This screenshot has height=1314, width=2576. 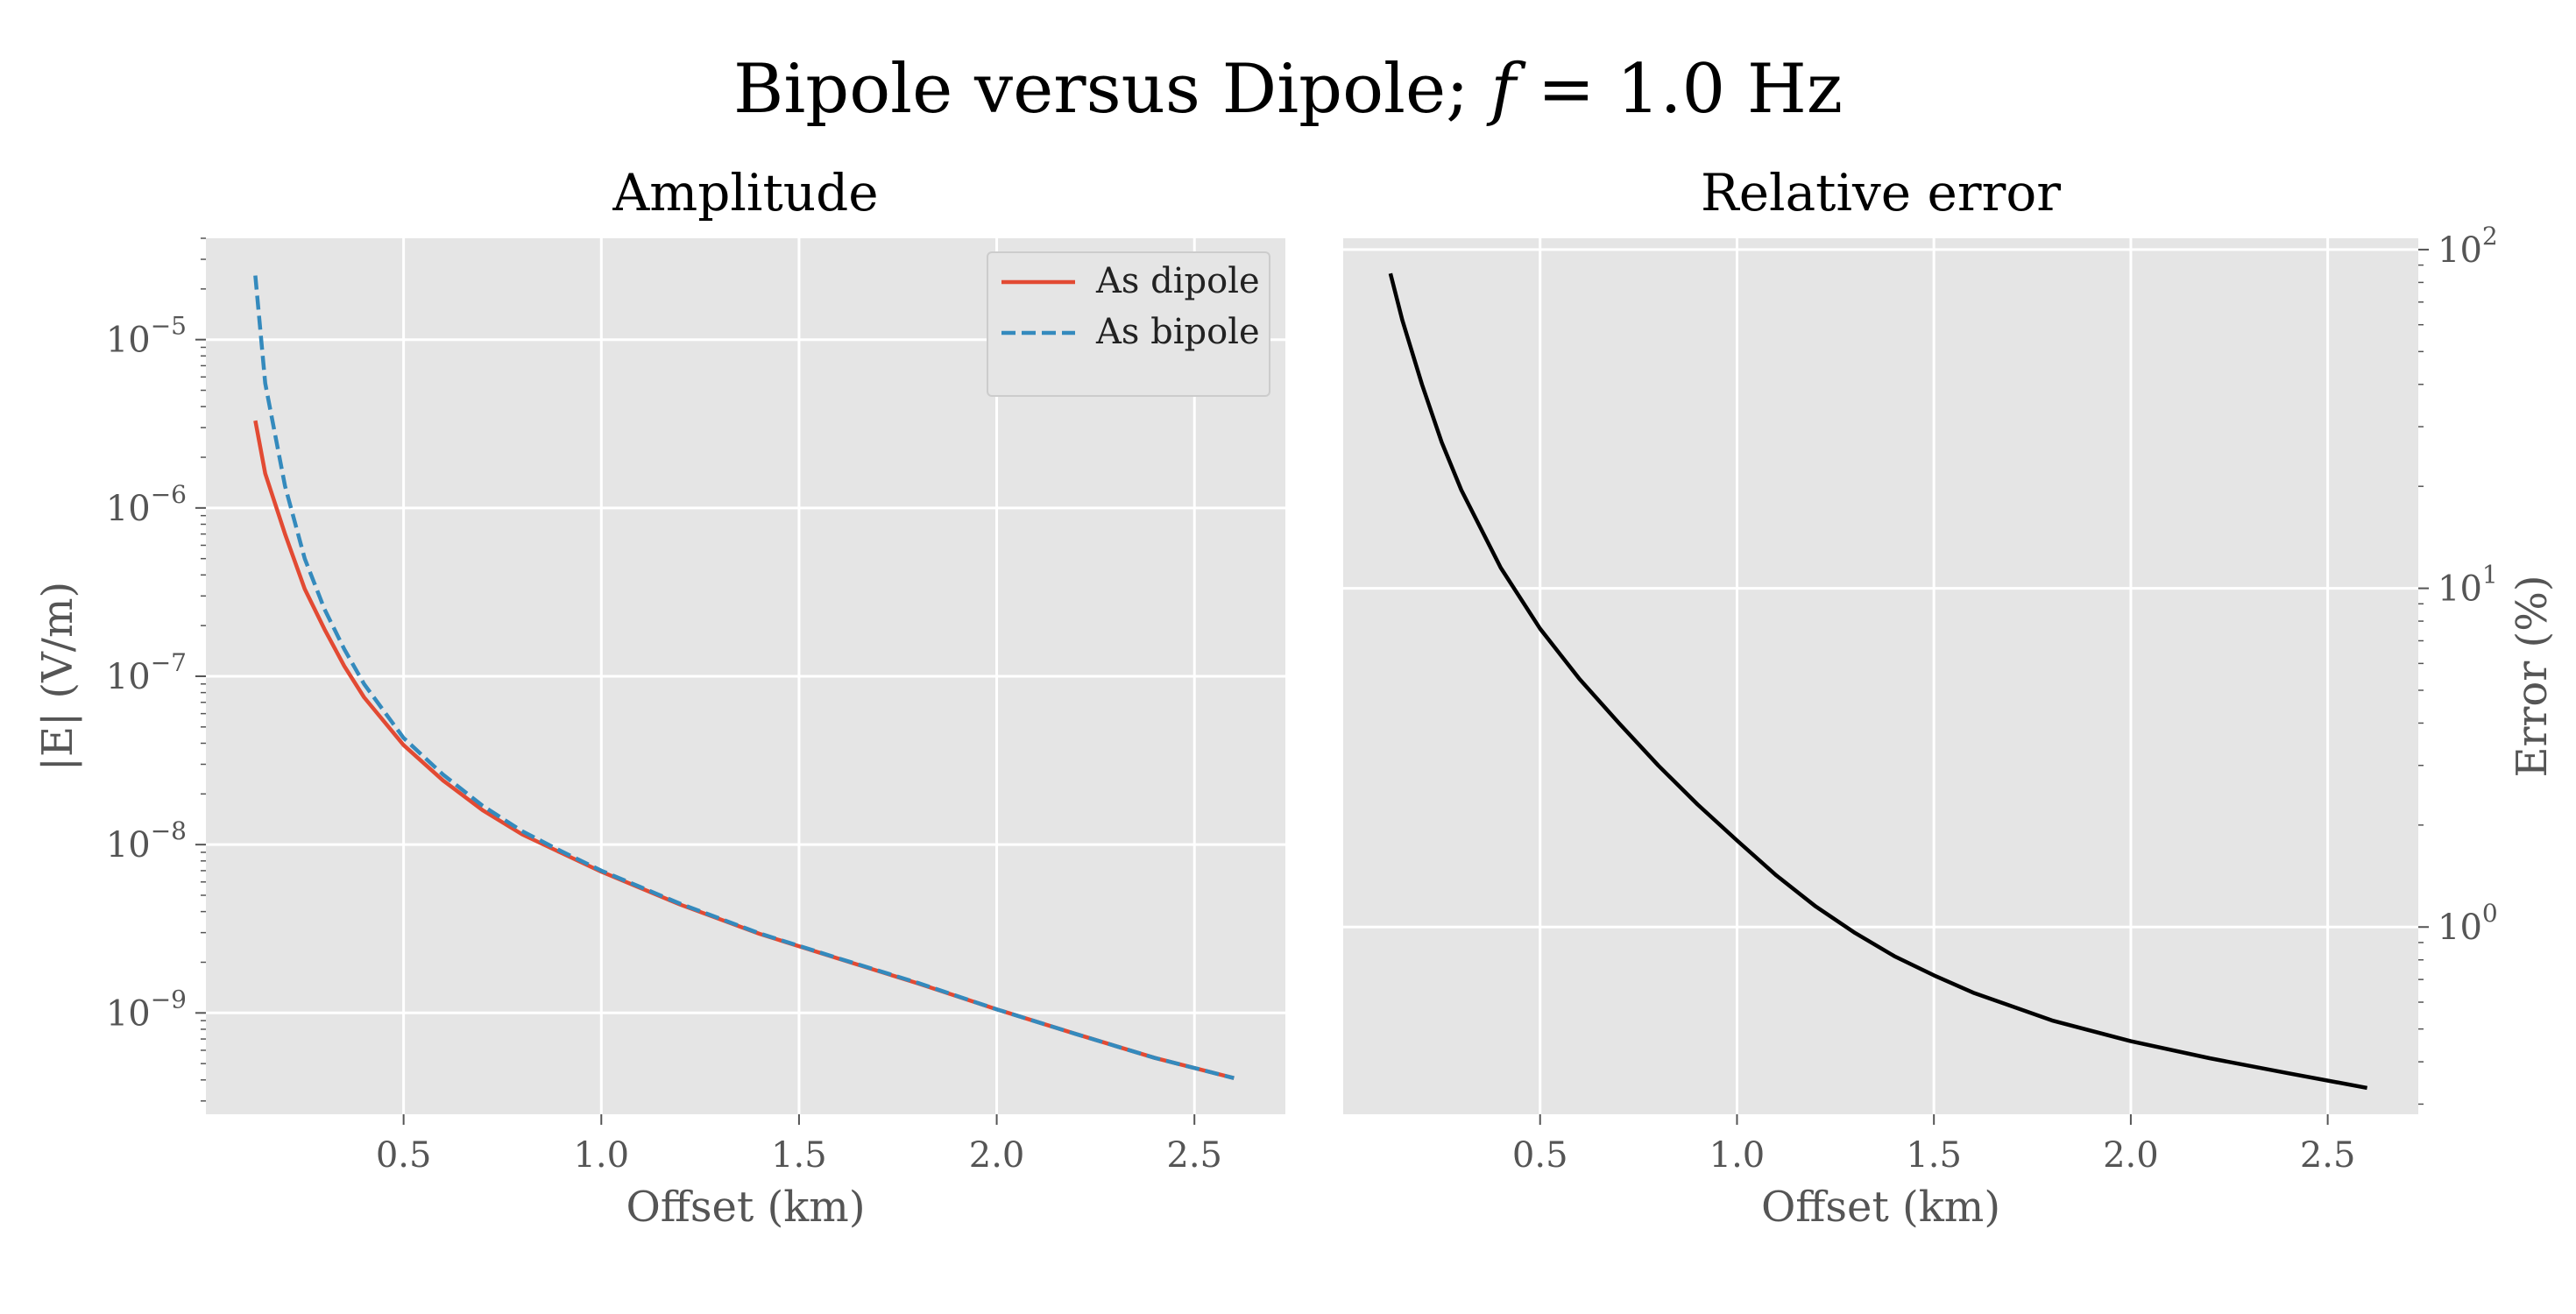 I want to click on y-tick-label: 10⁻⁹, so click(x=146, y=1010).